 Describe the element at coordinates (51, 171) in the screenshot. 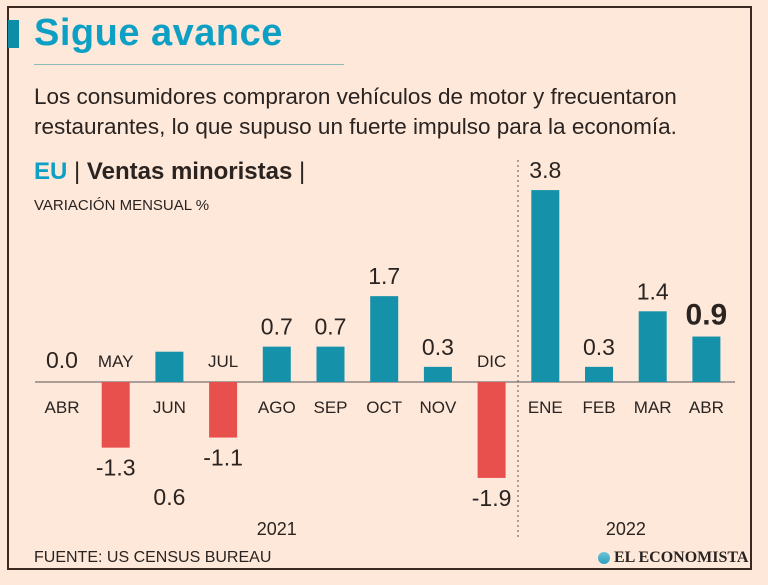

I see `chart-country: EU` at that location.